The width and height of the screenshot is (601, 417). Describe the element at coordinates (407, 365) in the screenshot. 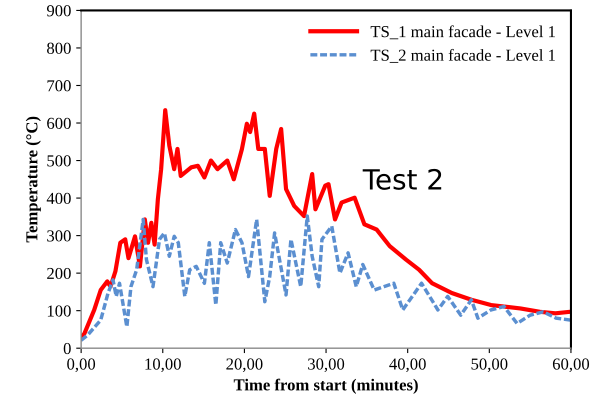

I see `x-tick-label: 40,00` at that location.